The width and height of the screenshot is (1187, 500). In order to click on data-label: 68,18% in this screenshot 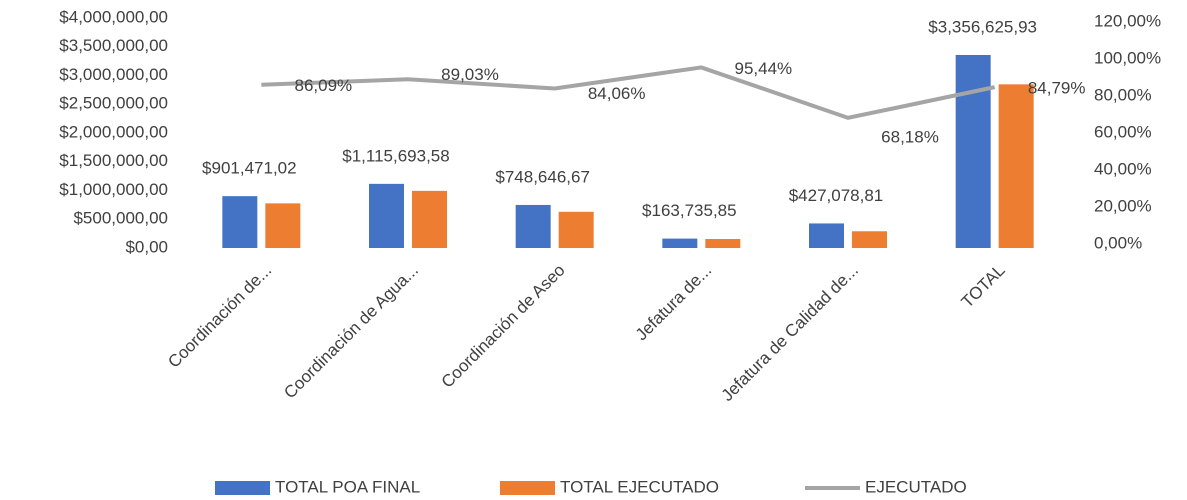, I will do `click(910, 136)`.